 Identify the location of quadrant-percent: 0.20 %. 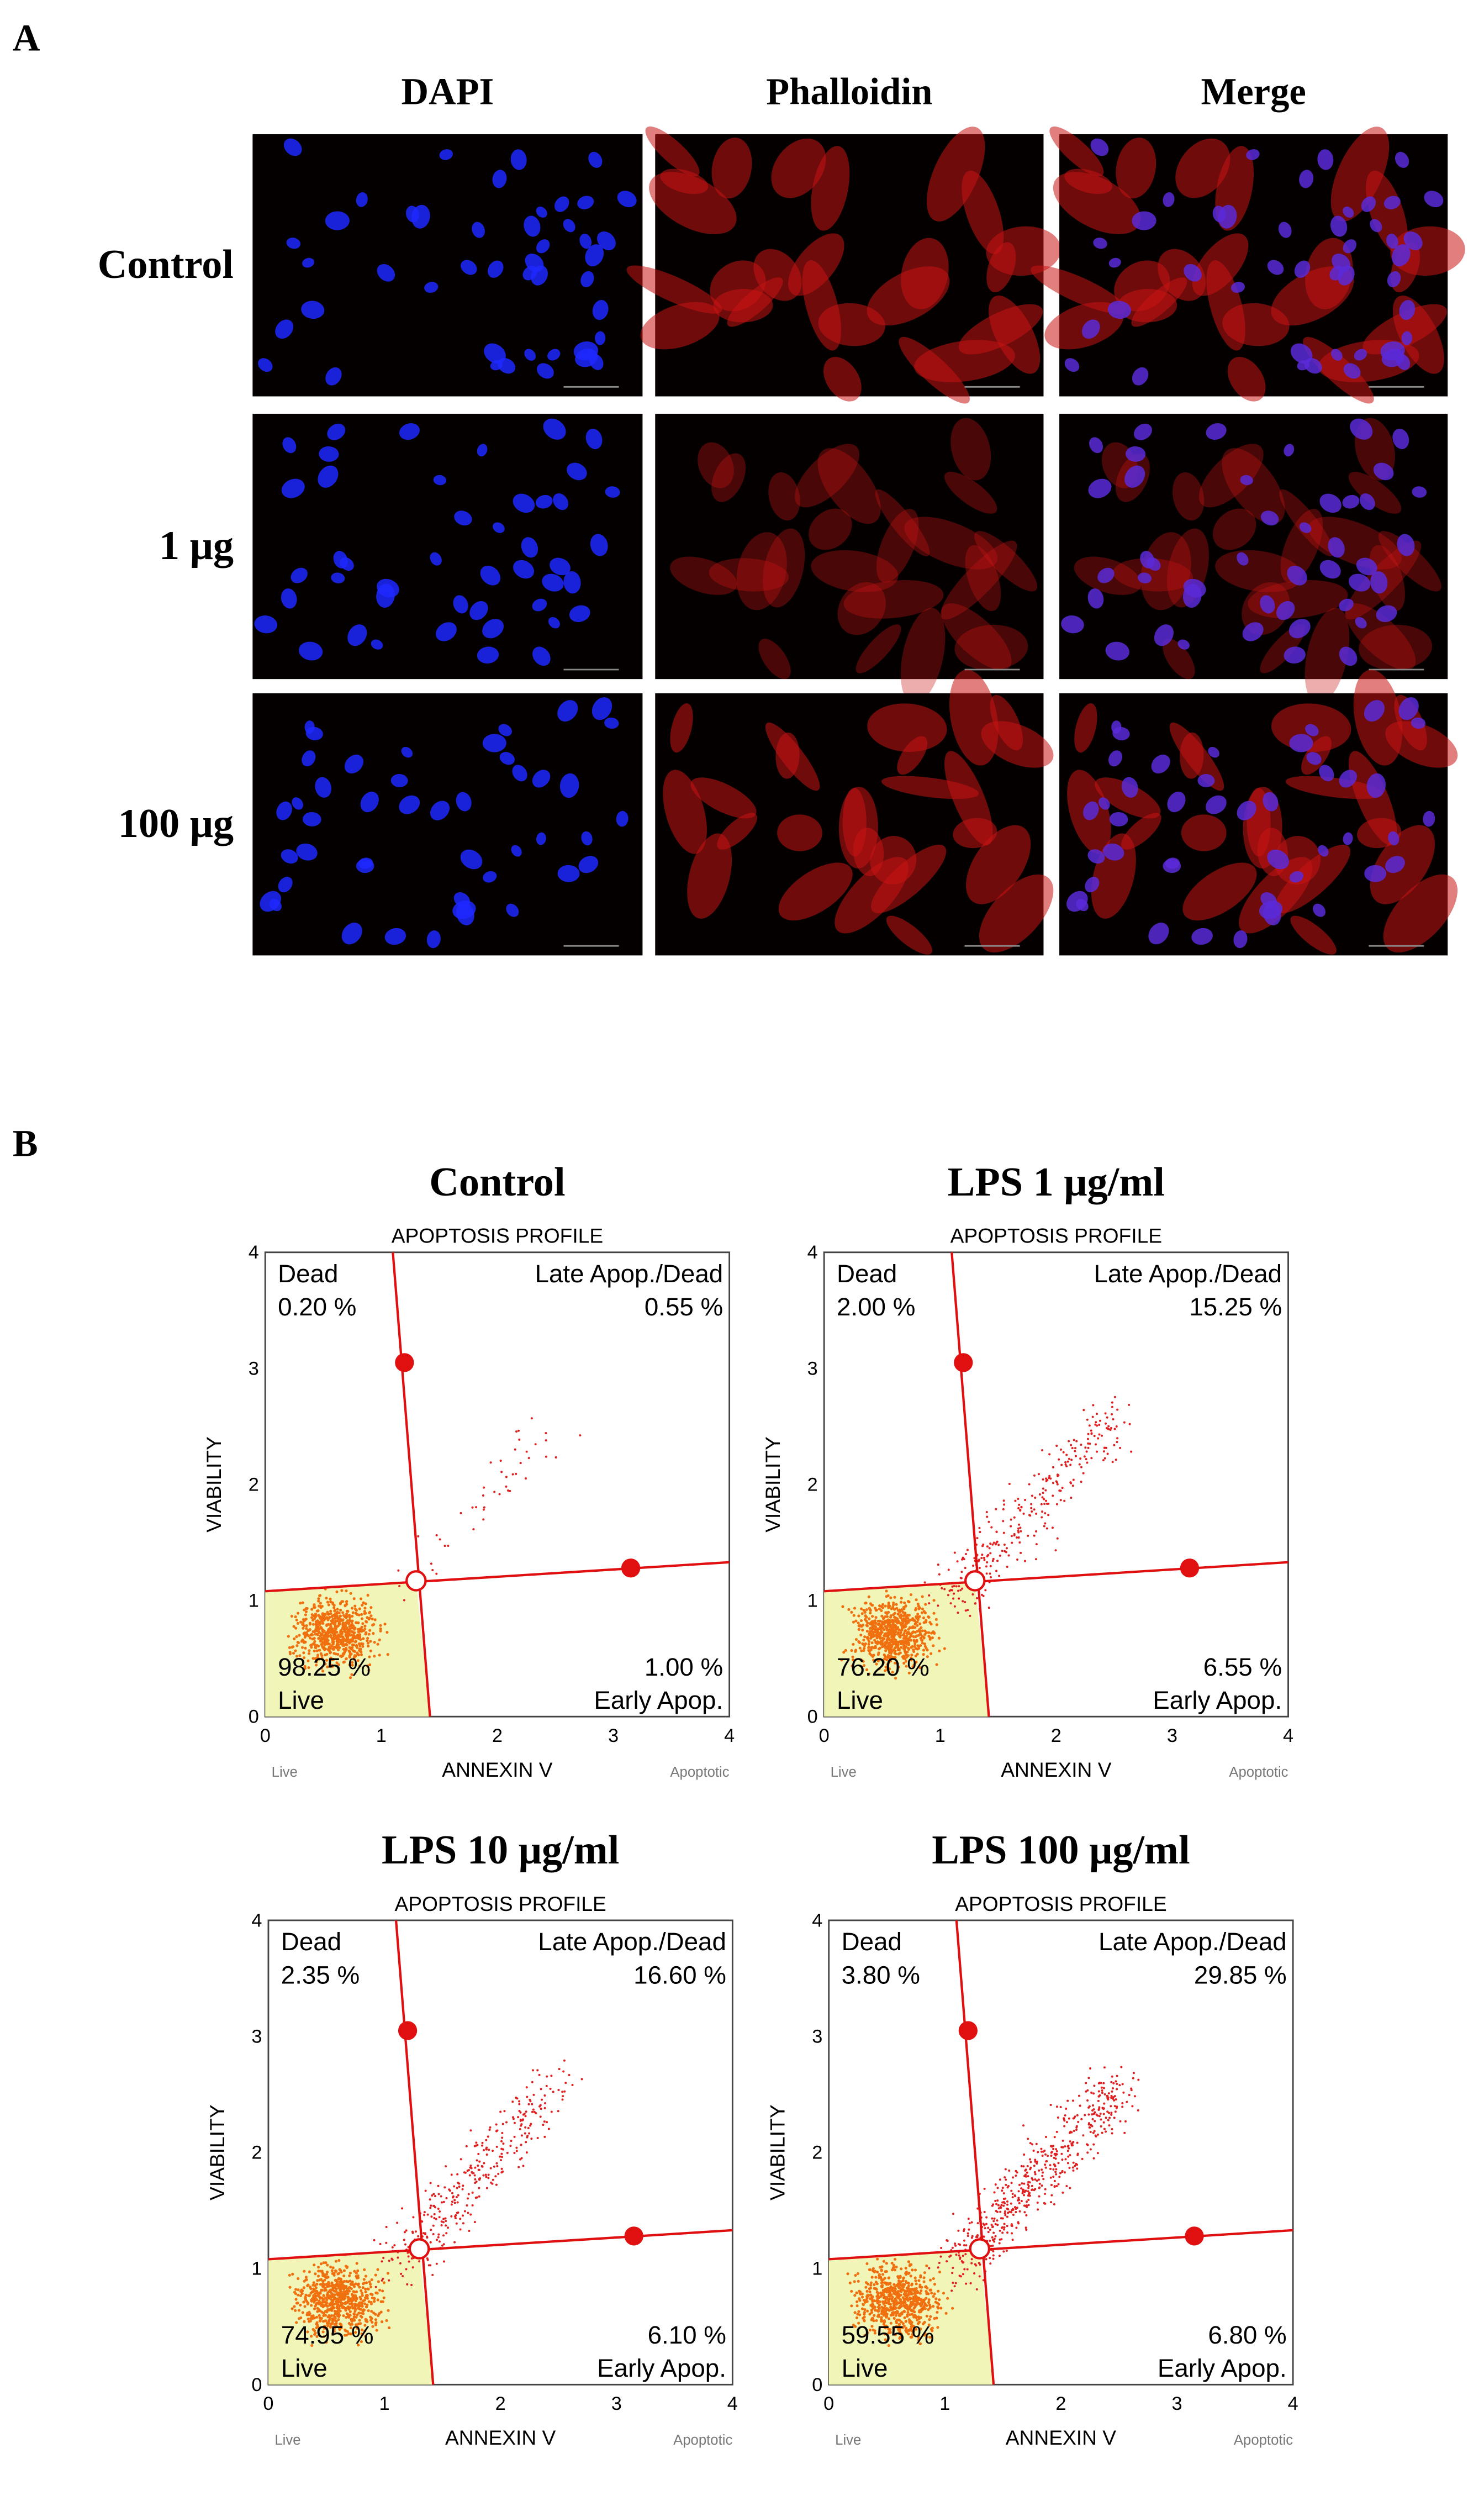
(317, 1307).